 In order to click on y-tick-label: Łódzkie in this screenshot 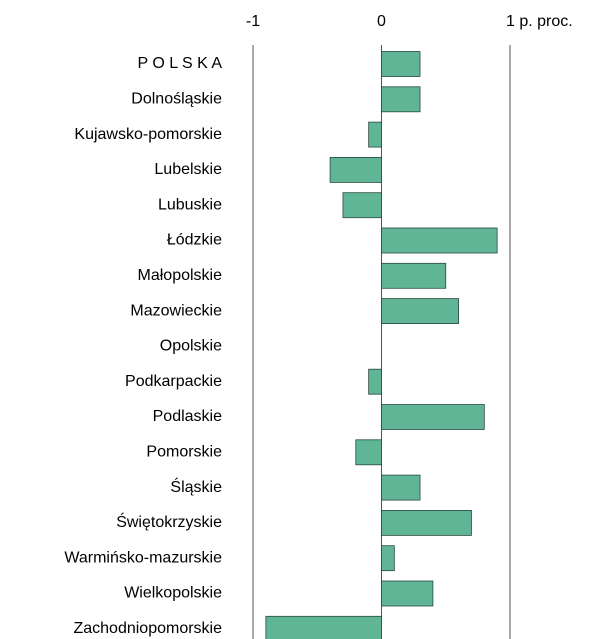, I will do `click(194, 240)`.